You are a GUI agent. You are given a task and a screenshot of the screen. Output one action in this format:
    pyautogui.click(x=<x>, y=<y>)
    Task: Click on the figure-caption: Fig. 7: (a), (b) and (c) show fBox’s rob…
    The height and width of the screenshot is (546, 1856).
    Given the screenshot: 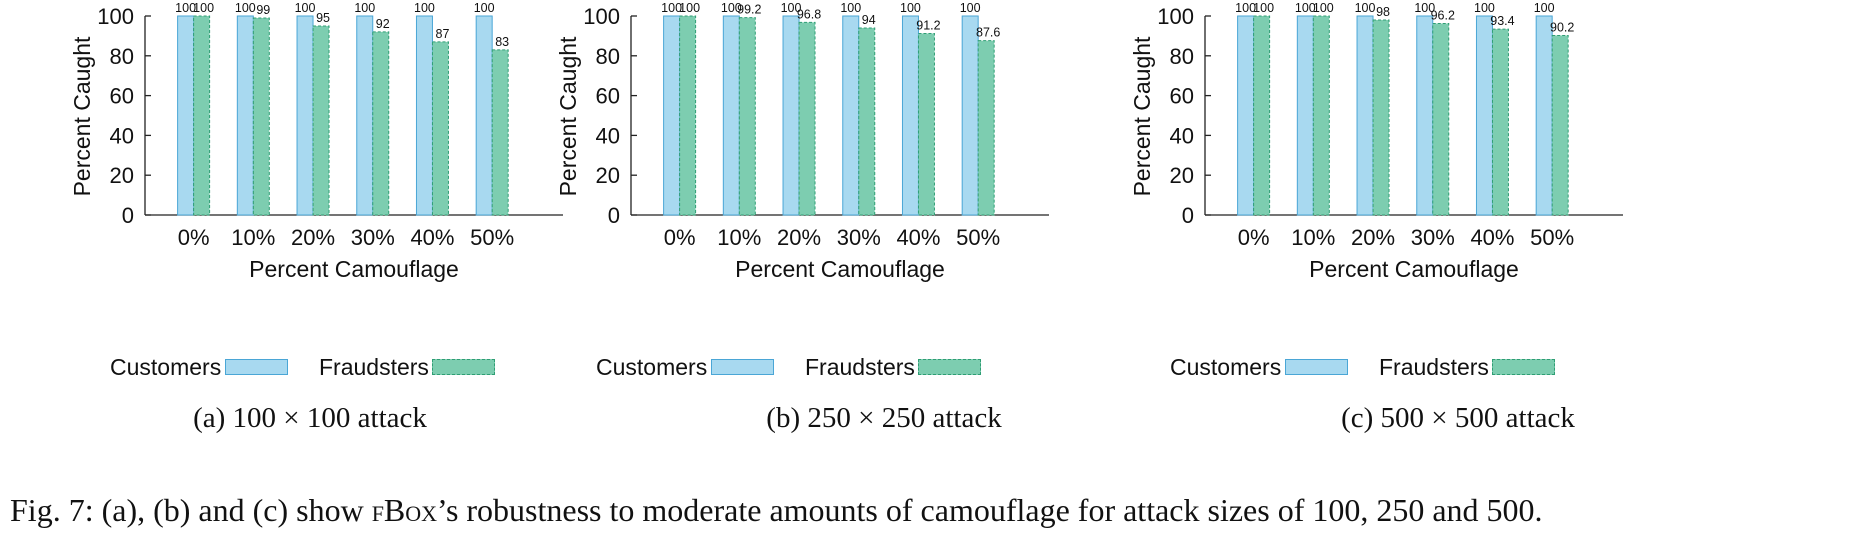 What is the action you would take?
    pyautogui.click(x=930, y=510)
    